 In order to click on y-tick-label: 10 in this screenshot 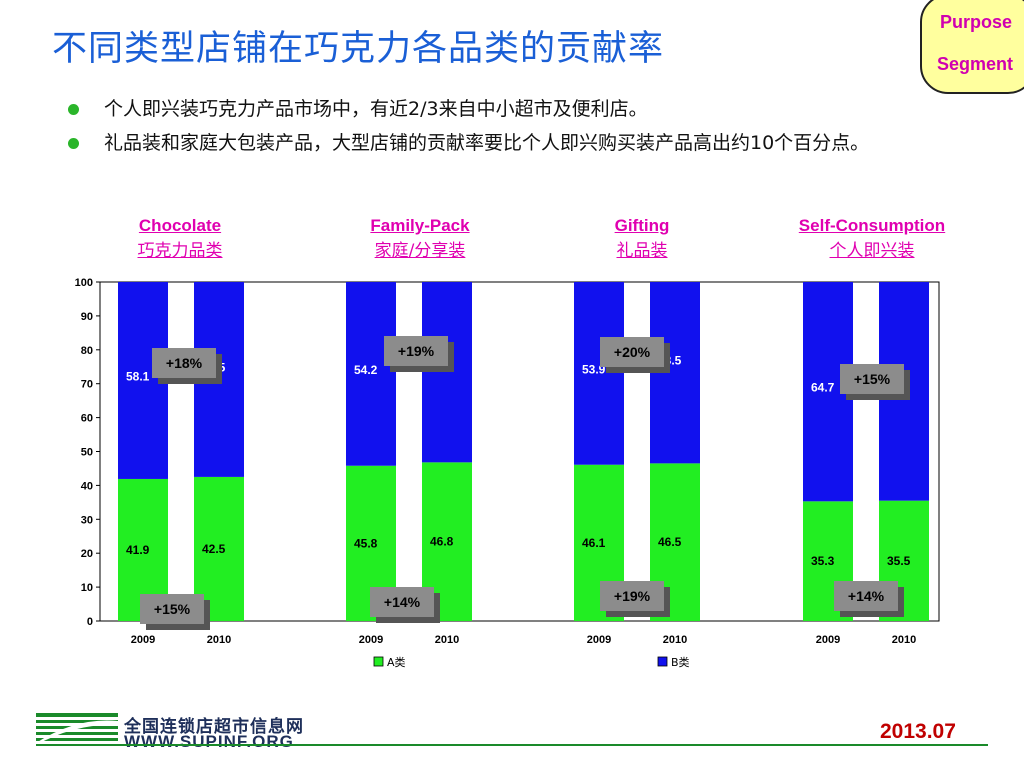, I will do `click(87, 588)`.